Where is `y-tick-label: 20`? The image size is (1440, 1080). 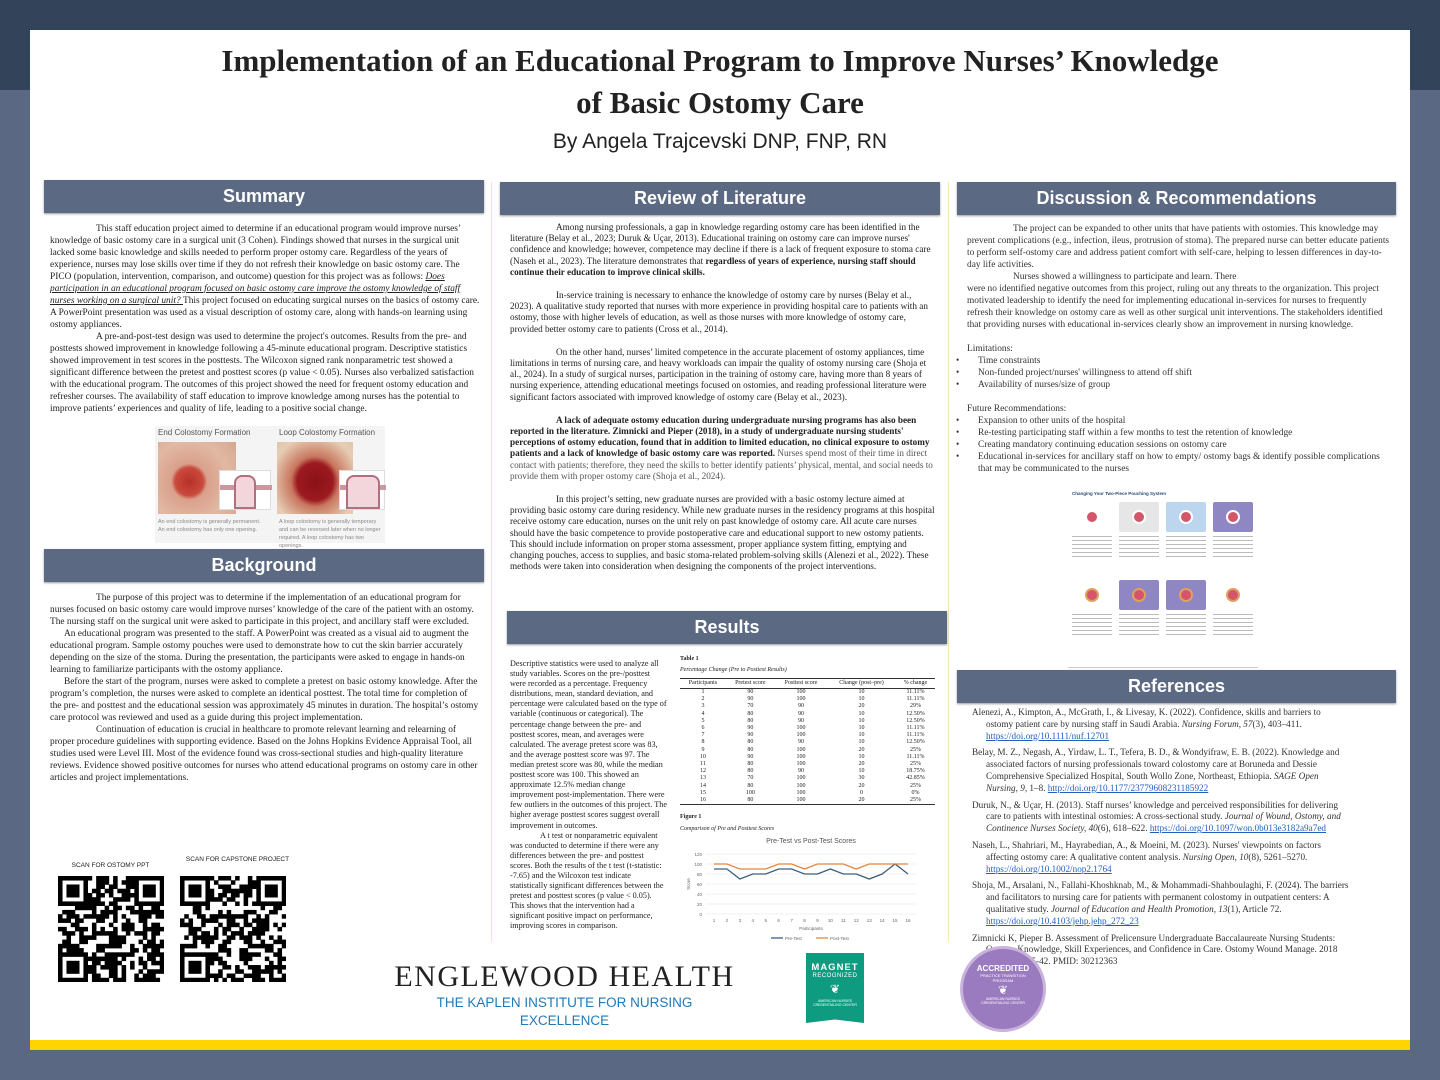
y-tick-label: 20 is located at coordinates (700, 904).